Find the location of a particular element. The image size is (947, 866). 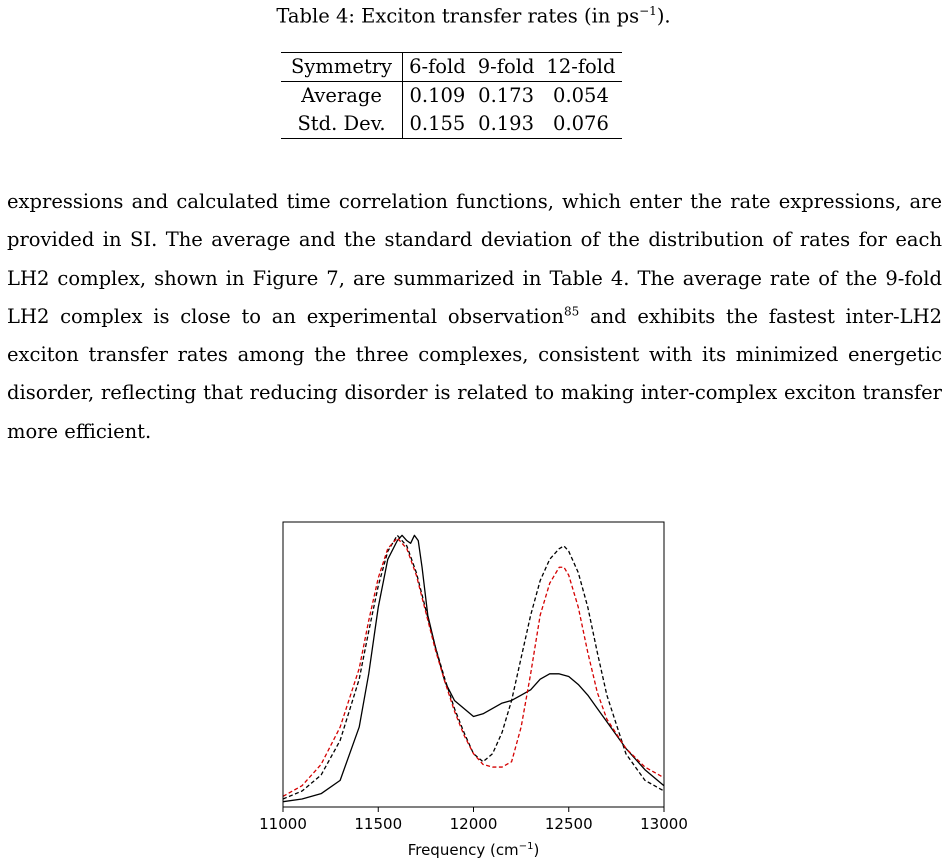

table-row-label: Std. Dev. is located at coordinates (342, 124).